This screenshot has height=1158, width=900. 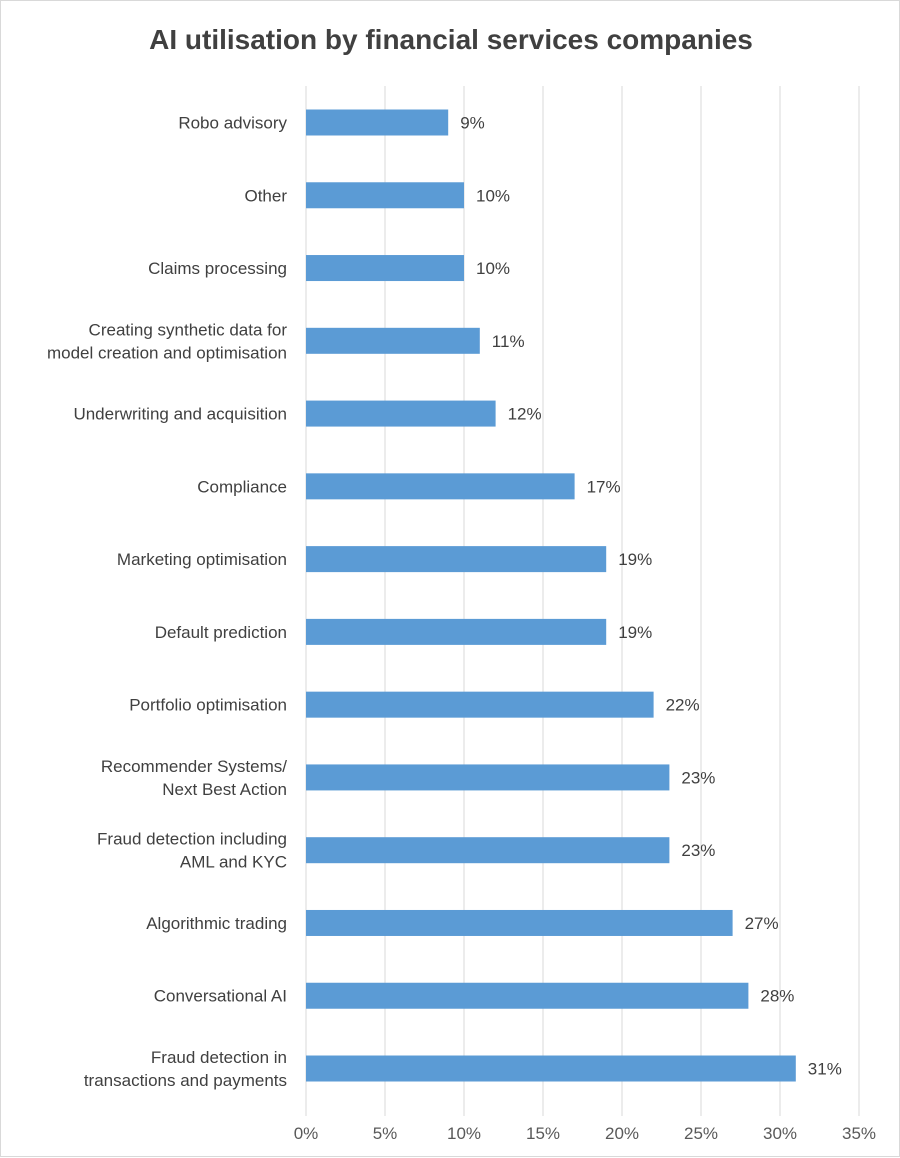 I want to click on category-label: Recommender Systems/Next Best Action, so click(x=194, y=778).